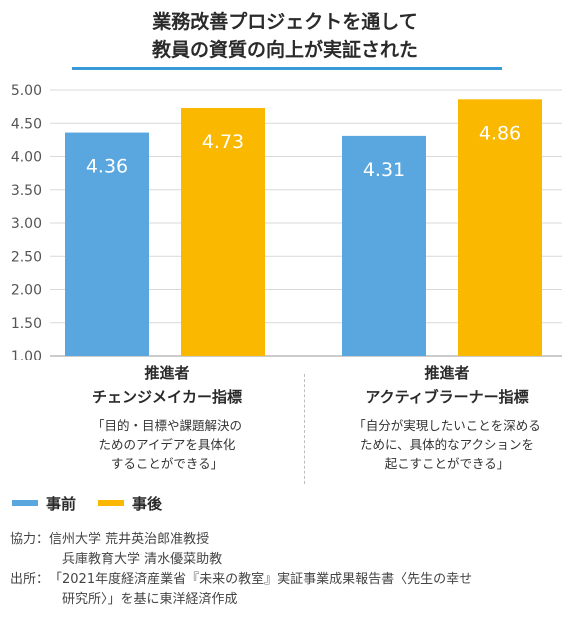 Image resolution: width=570 pixels, height=619 pixels. I want to click on desc-line: ためのアイデアを具体化, so click(167, 444).